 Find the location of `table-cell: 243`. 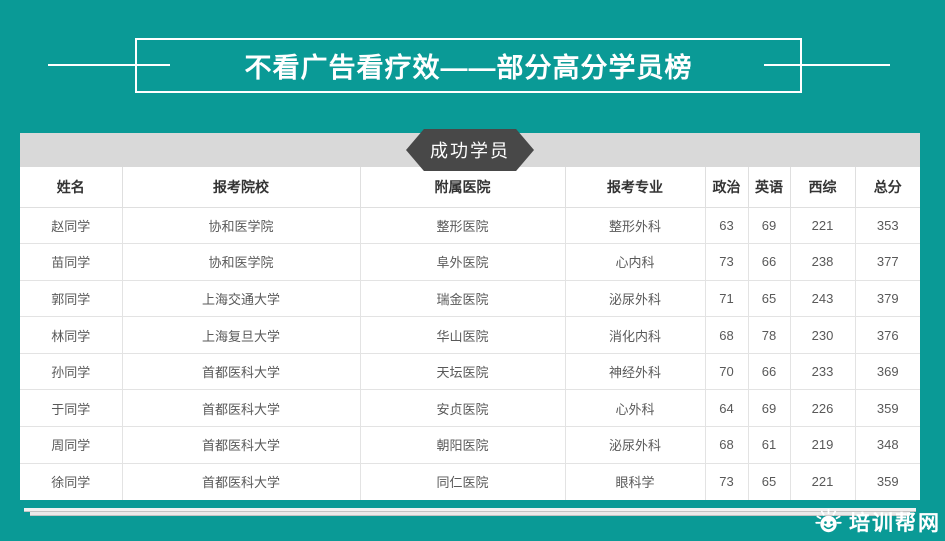

table-cell: 243 is located at coordinates (822, 299).